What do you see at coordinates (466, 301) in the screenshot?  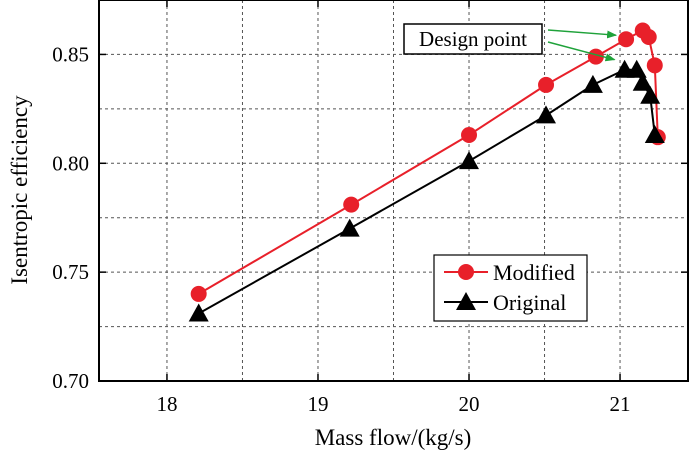 I see `legend-marker-original` at bounding box center [466, 301].